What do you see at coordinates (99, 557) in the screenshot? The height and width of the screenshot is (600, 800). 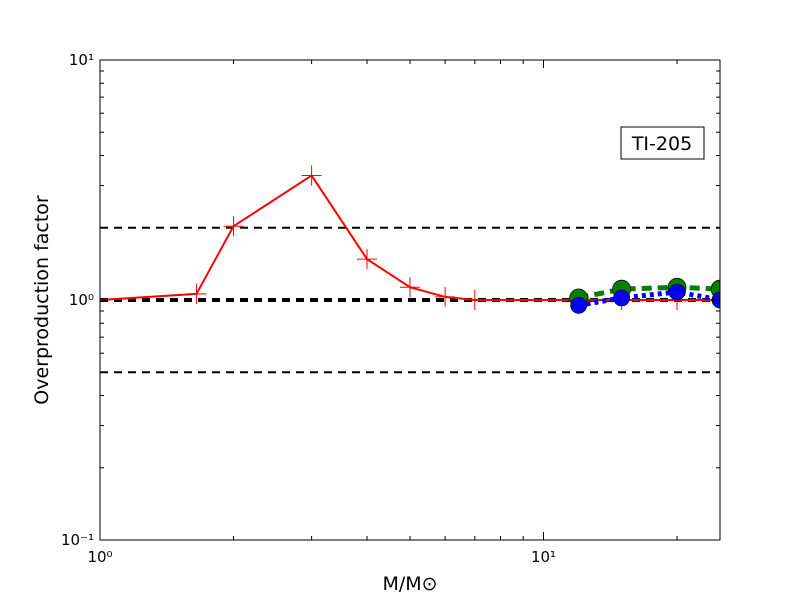 I see `x-tick-label: 10⁰` at bounding box center [99, 557].